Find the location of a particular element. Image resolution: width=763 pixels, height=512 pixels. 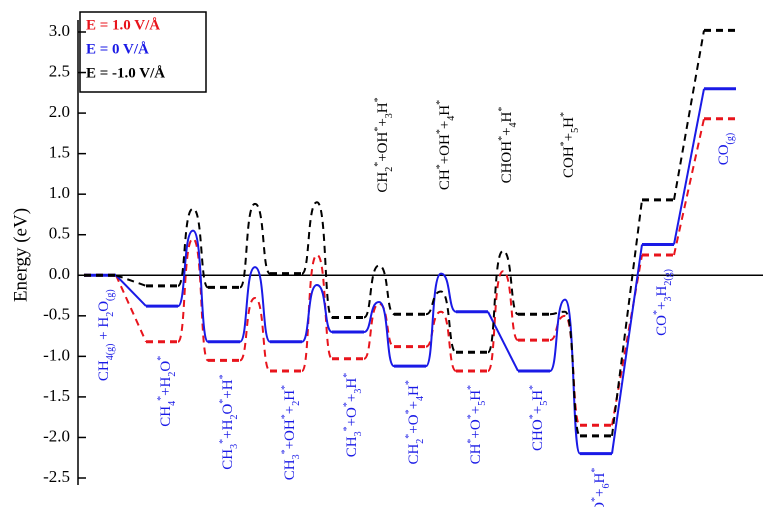

y-tick-label: -2.0 is located at coordinates (56, 435).